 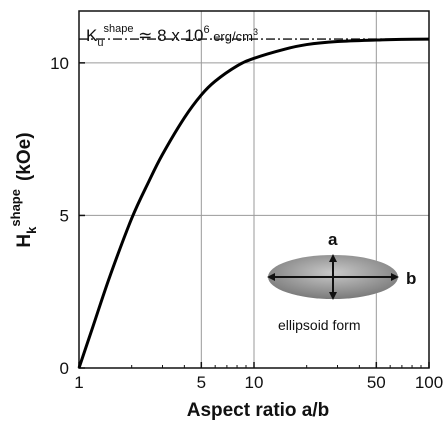 What do you see at coordinates (201, 382) in the screenshot?
I see `x-tick-label: 5` at bounding box center [201, 382].